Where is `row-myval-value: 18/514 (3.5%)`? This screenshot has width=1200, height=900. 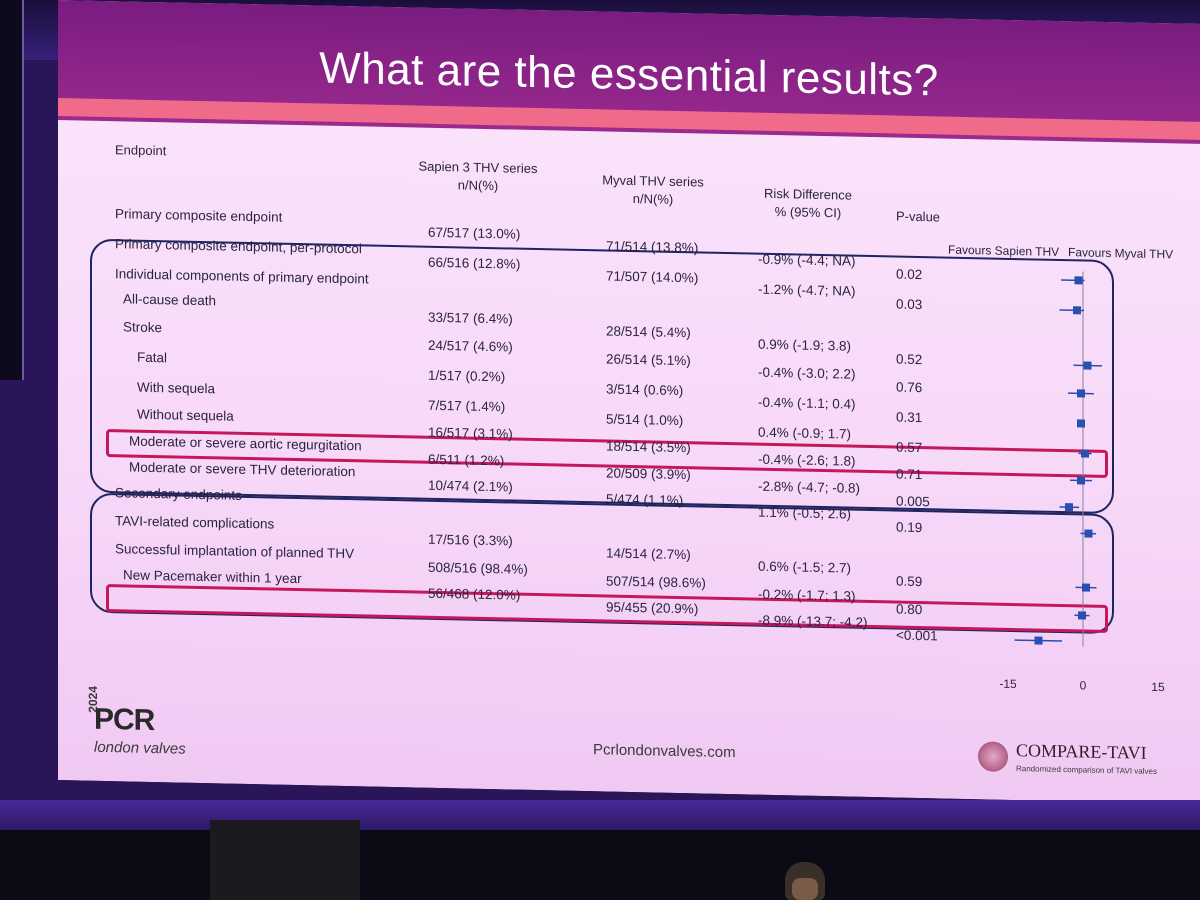 row-myval-value: 18/514 (3.5%) is located at coordinates (648, 447).